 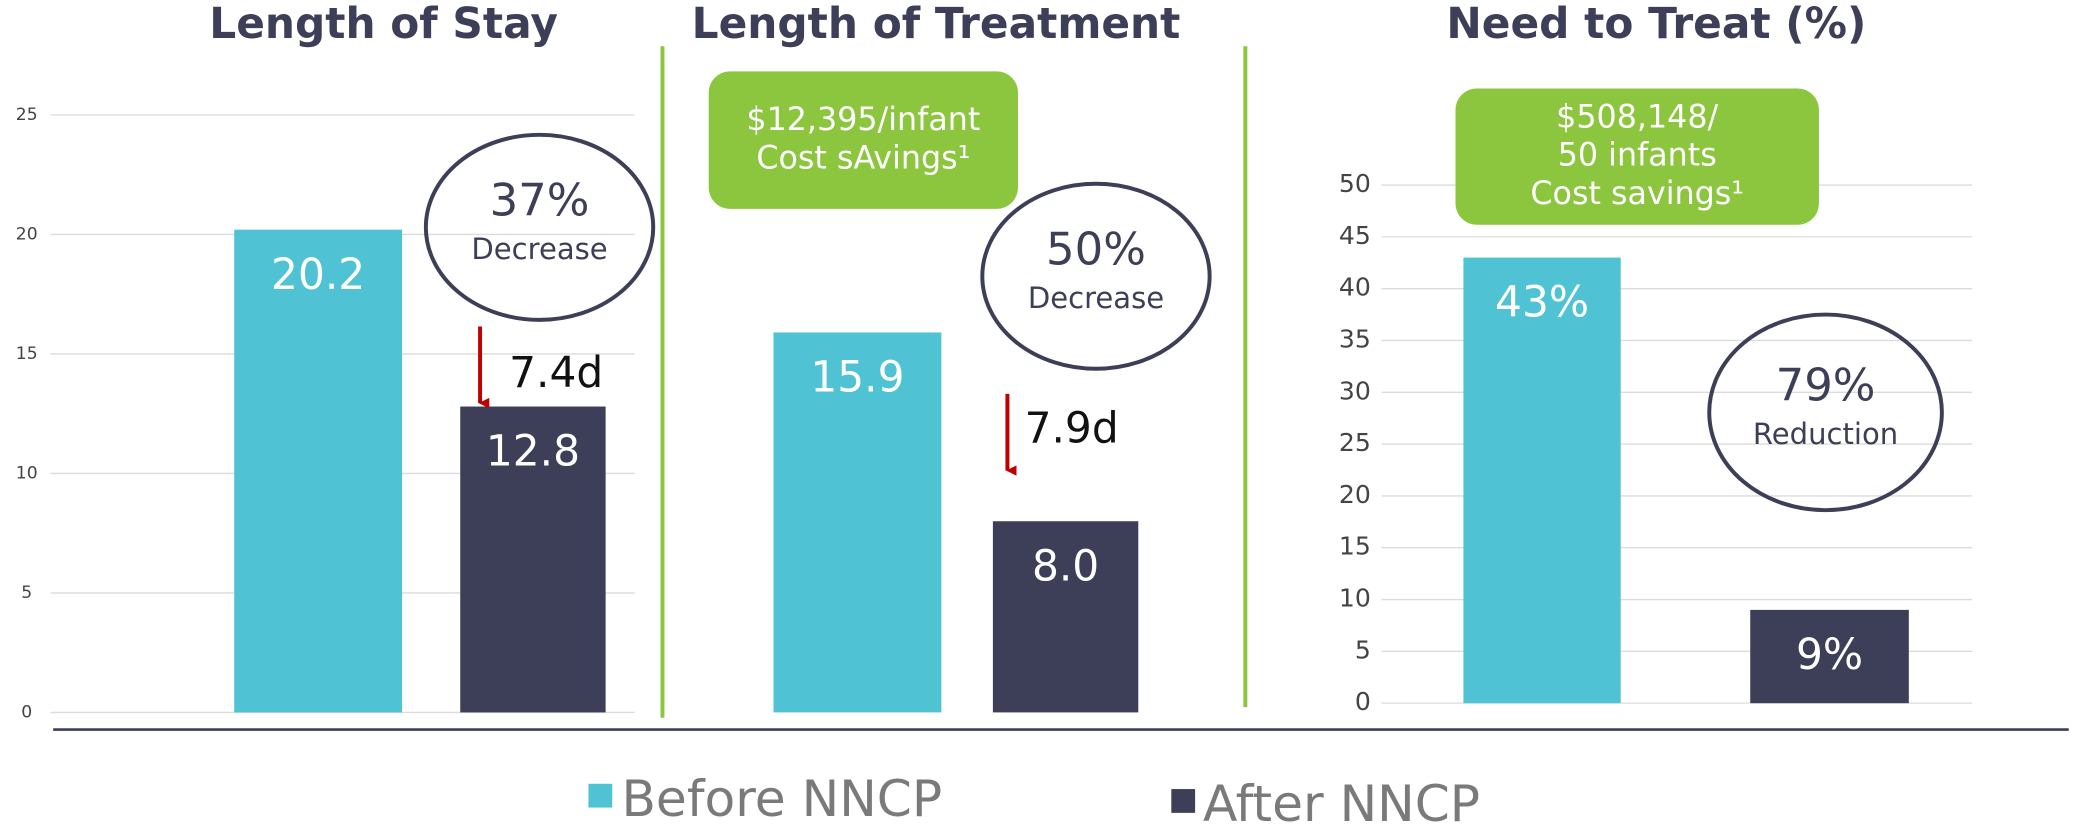 What do you see at coordinates (1826, 385) in the screenshot?
I see `circle-text: 79%` at bounding box center [1826, 385].